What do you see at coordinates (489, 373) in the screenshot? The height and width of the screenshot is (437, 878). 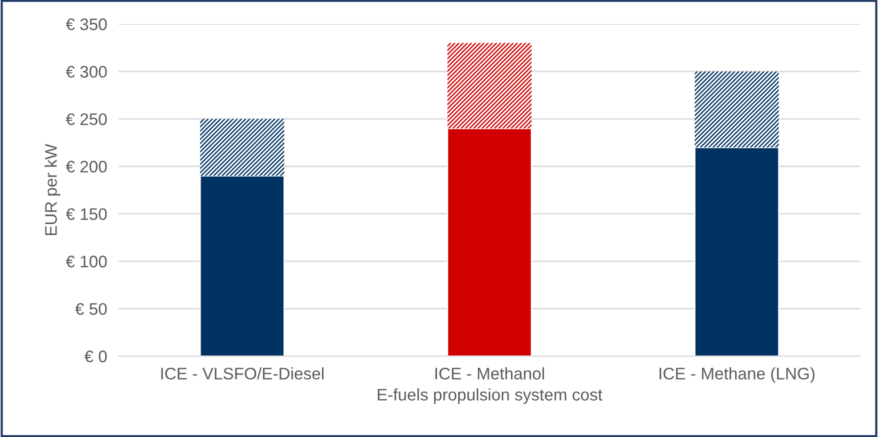 I see `x-tick-label: ICE - Methanol` at bounding box center [489, 373].